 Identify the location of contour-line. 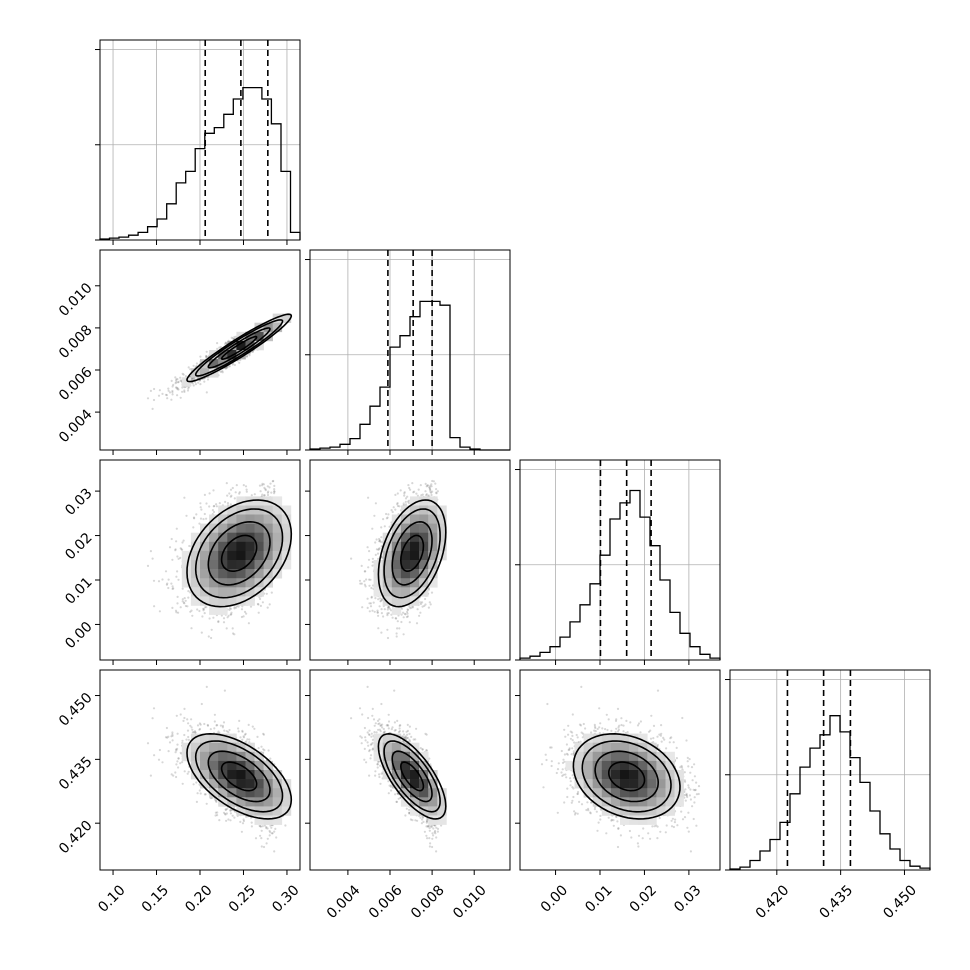
(239, 347).